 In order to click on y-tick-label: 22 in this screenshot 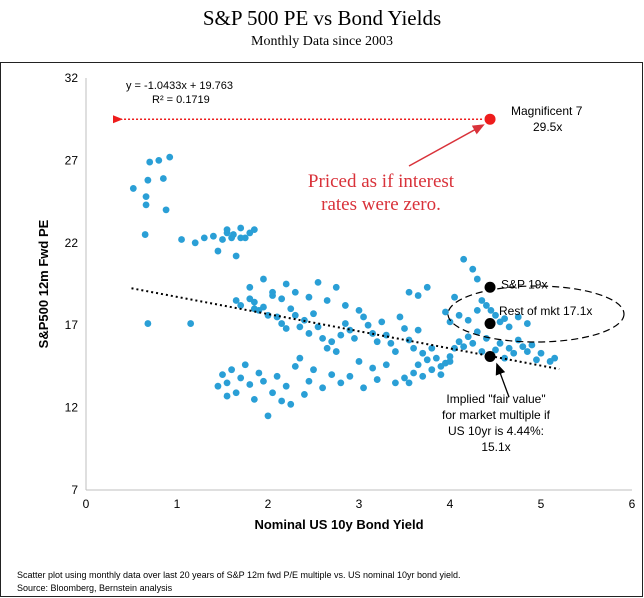, I will do `click(72, 243)`.